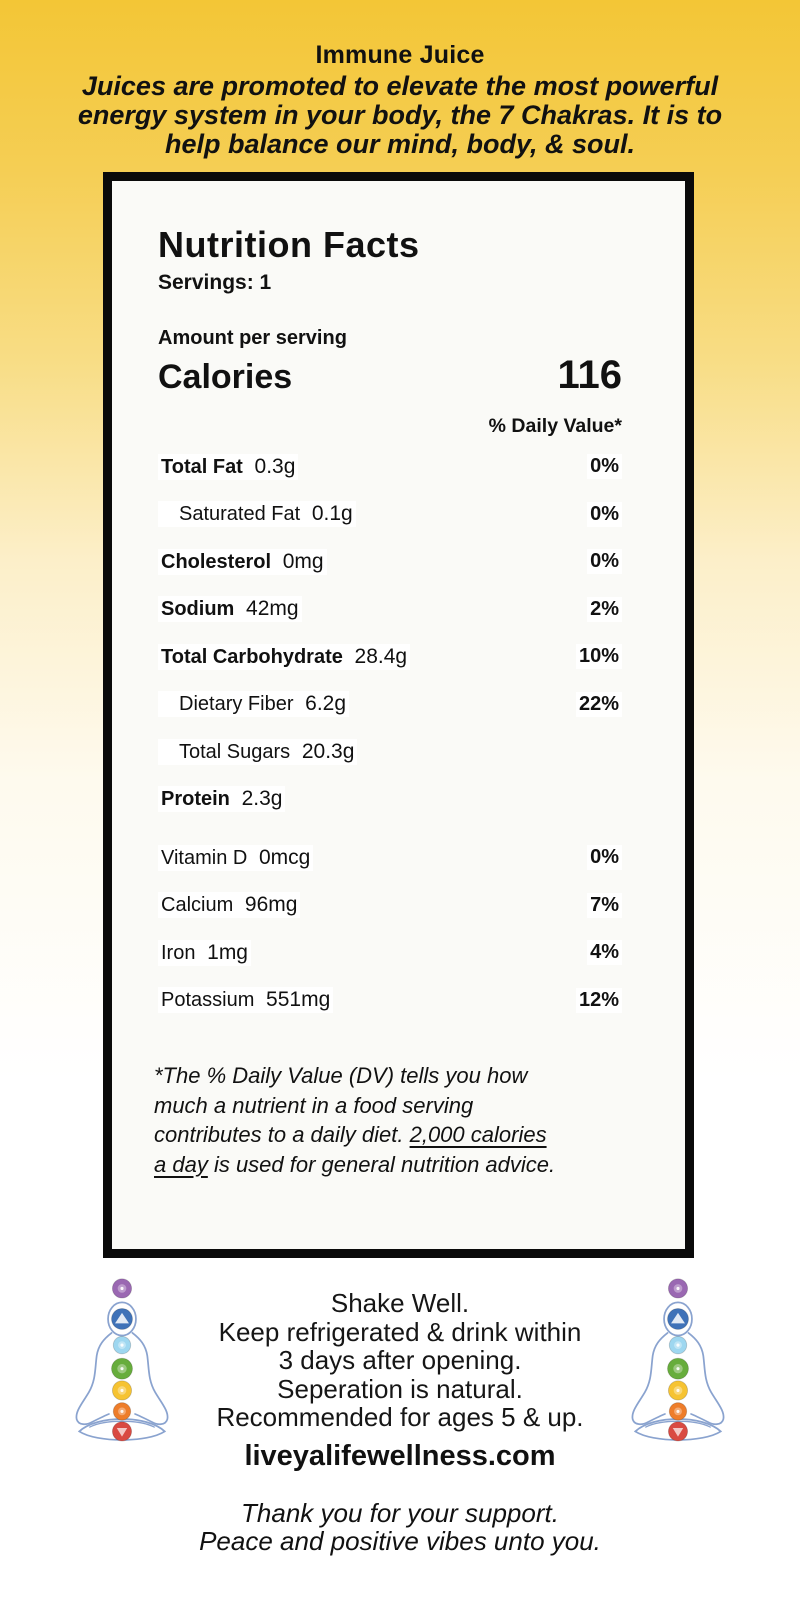  I want to click on nutrient-label: Saturated Fat 0.1g, so click(257, 514).